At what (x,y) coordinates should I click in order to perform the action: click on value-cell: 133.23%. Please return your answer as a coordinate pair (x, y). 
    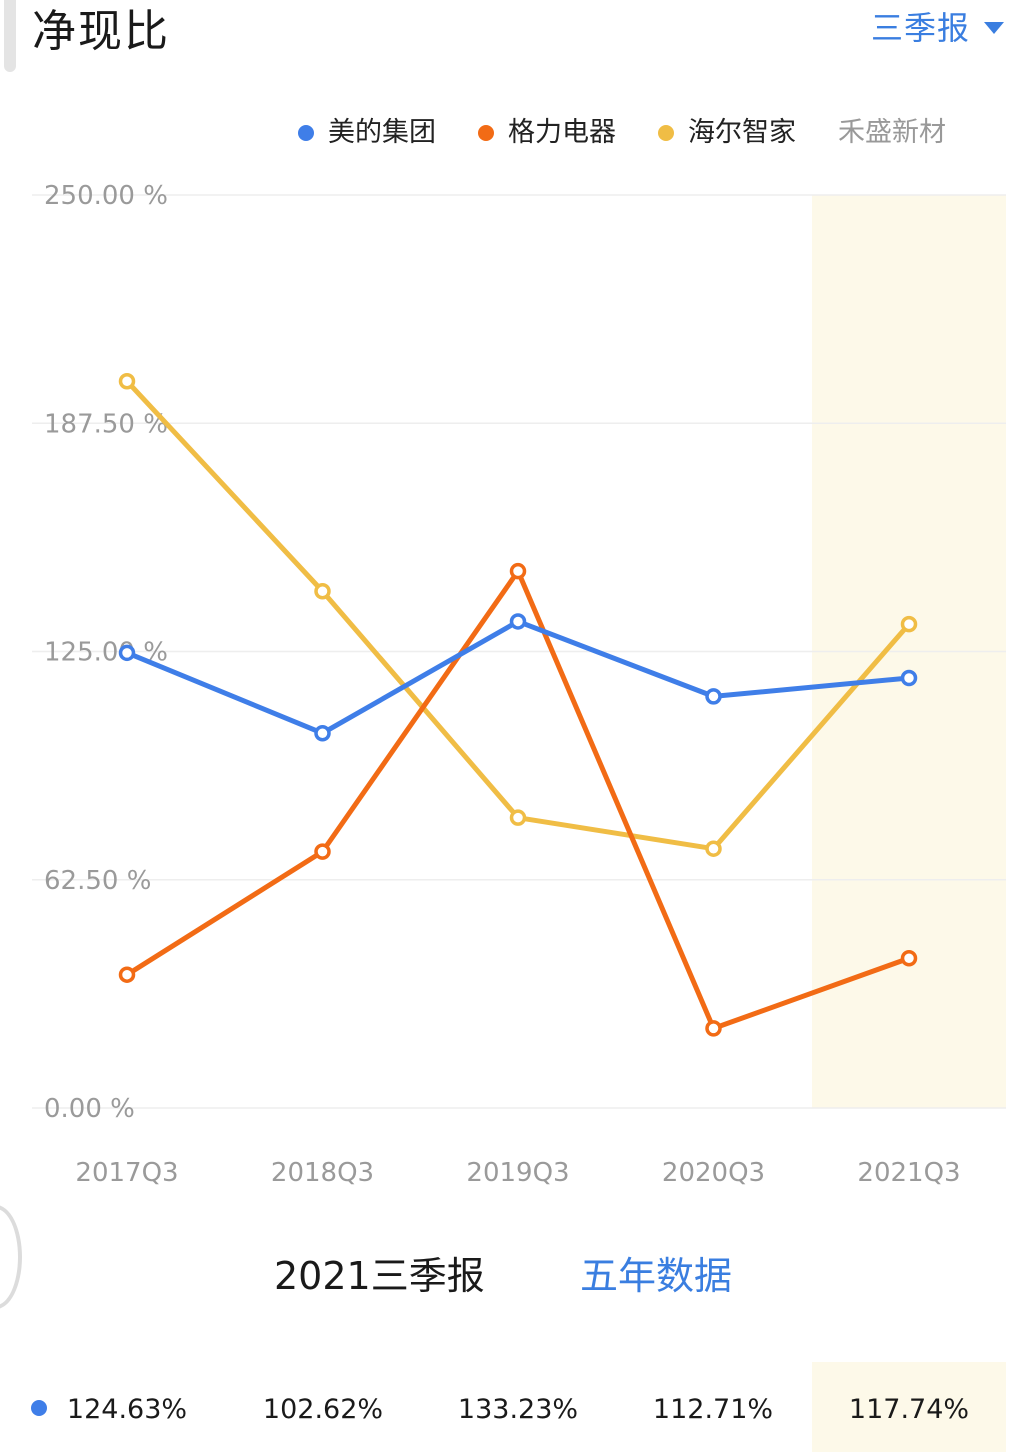
    Looking at the image, I should click on (518, 1409).